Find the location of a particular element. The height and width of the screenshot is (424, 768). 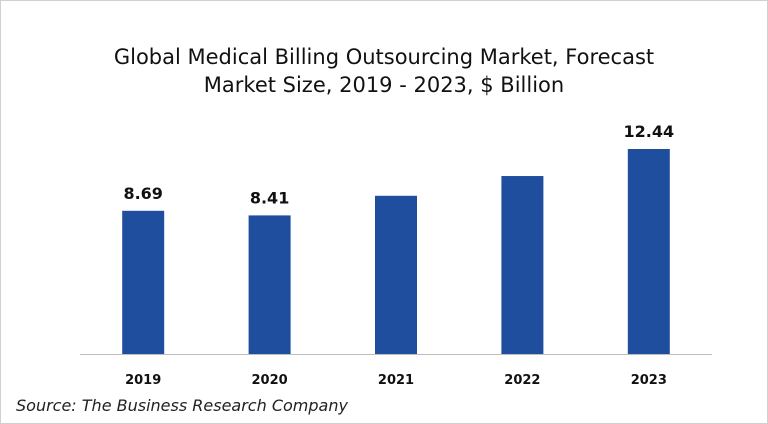

bar-2021 is located at coordinates (396, 274).